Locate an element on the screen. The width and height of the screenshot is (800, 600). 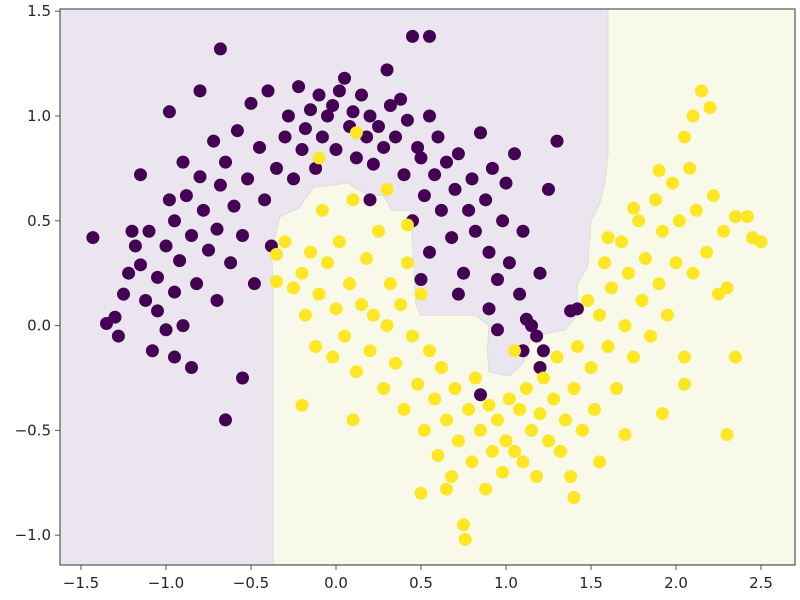
y-tick-label: 0.0 is located at coordinates (39, 326).